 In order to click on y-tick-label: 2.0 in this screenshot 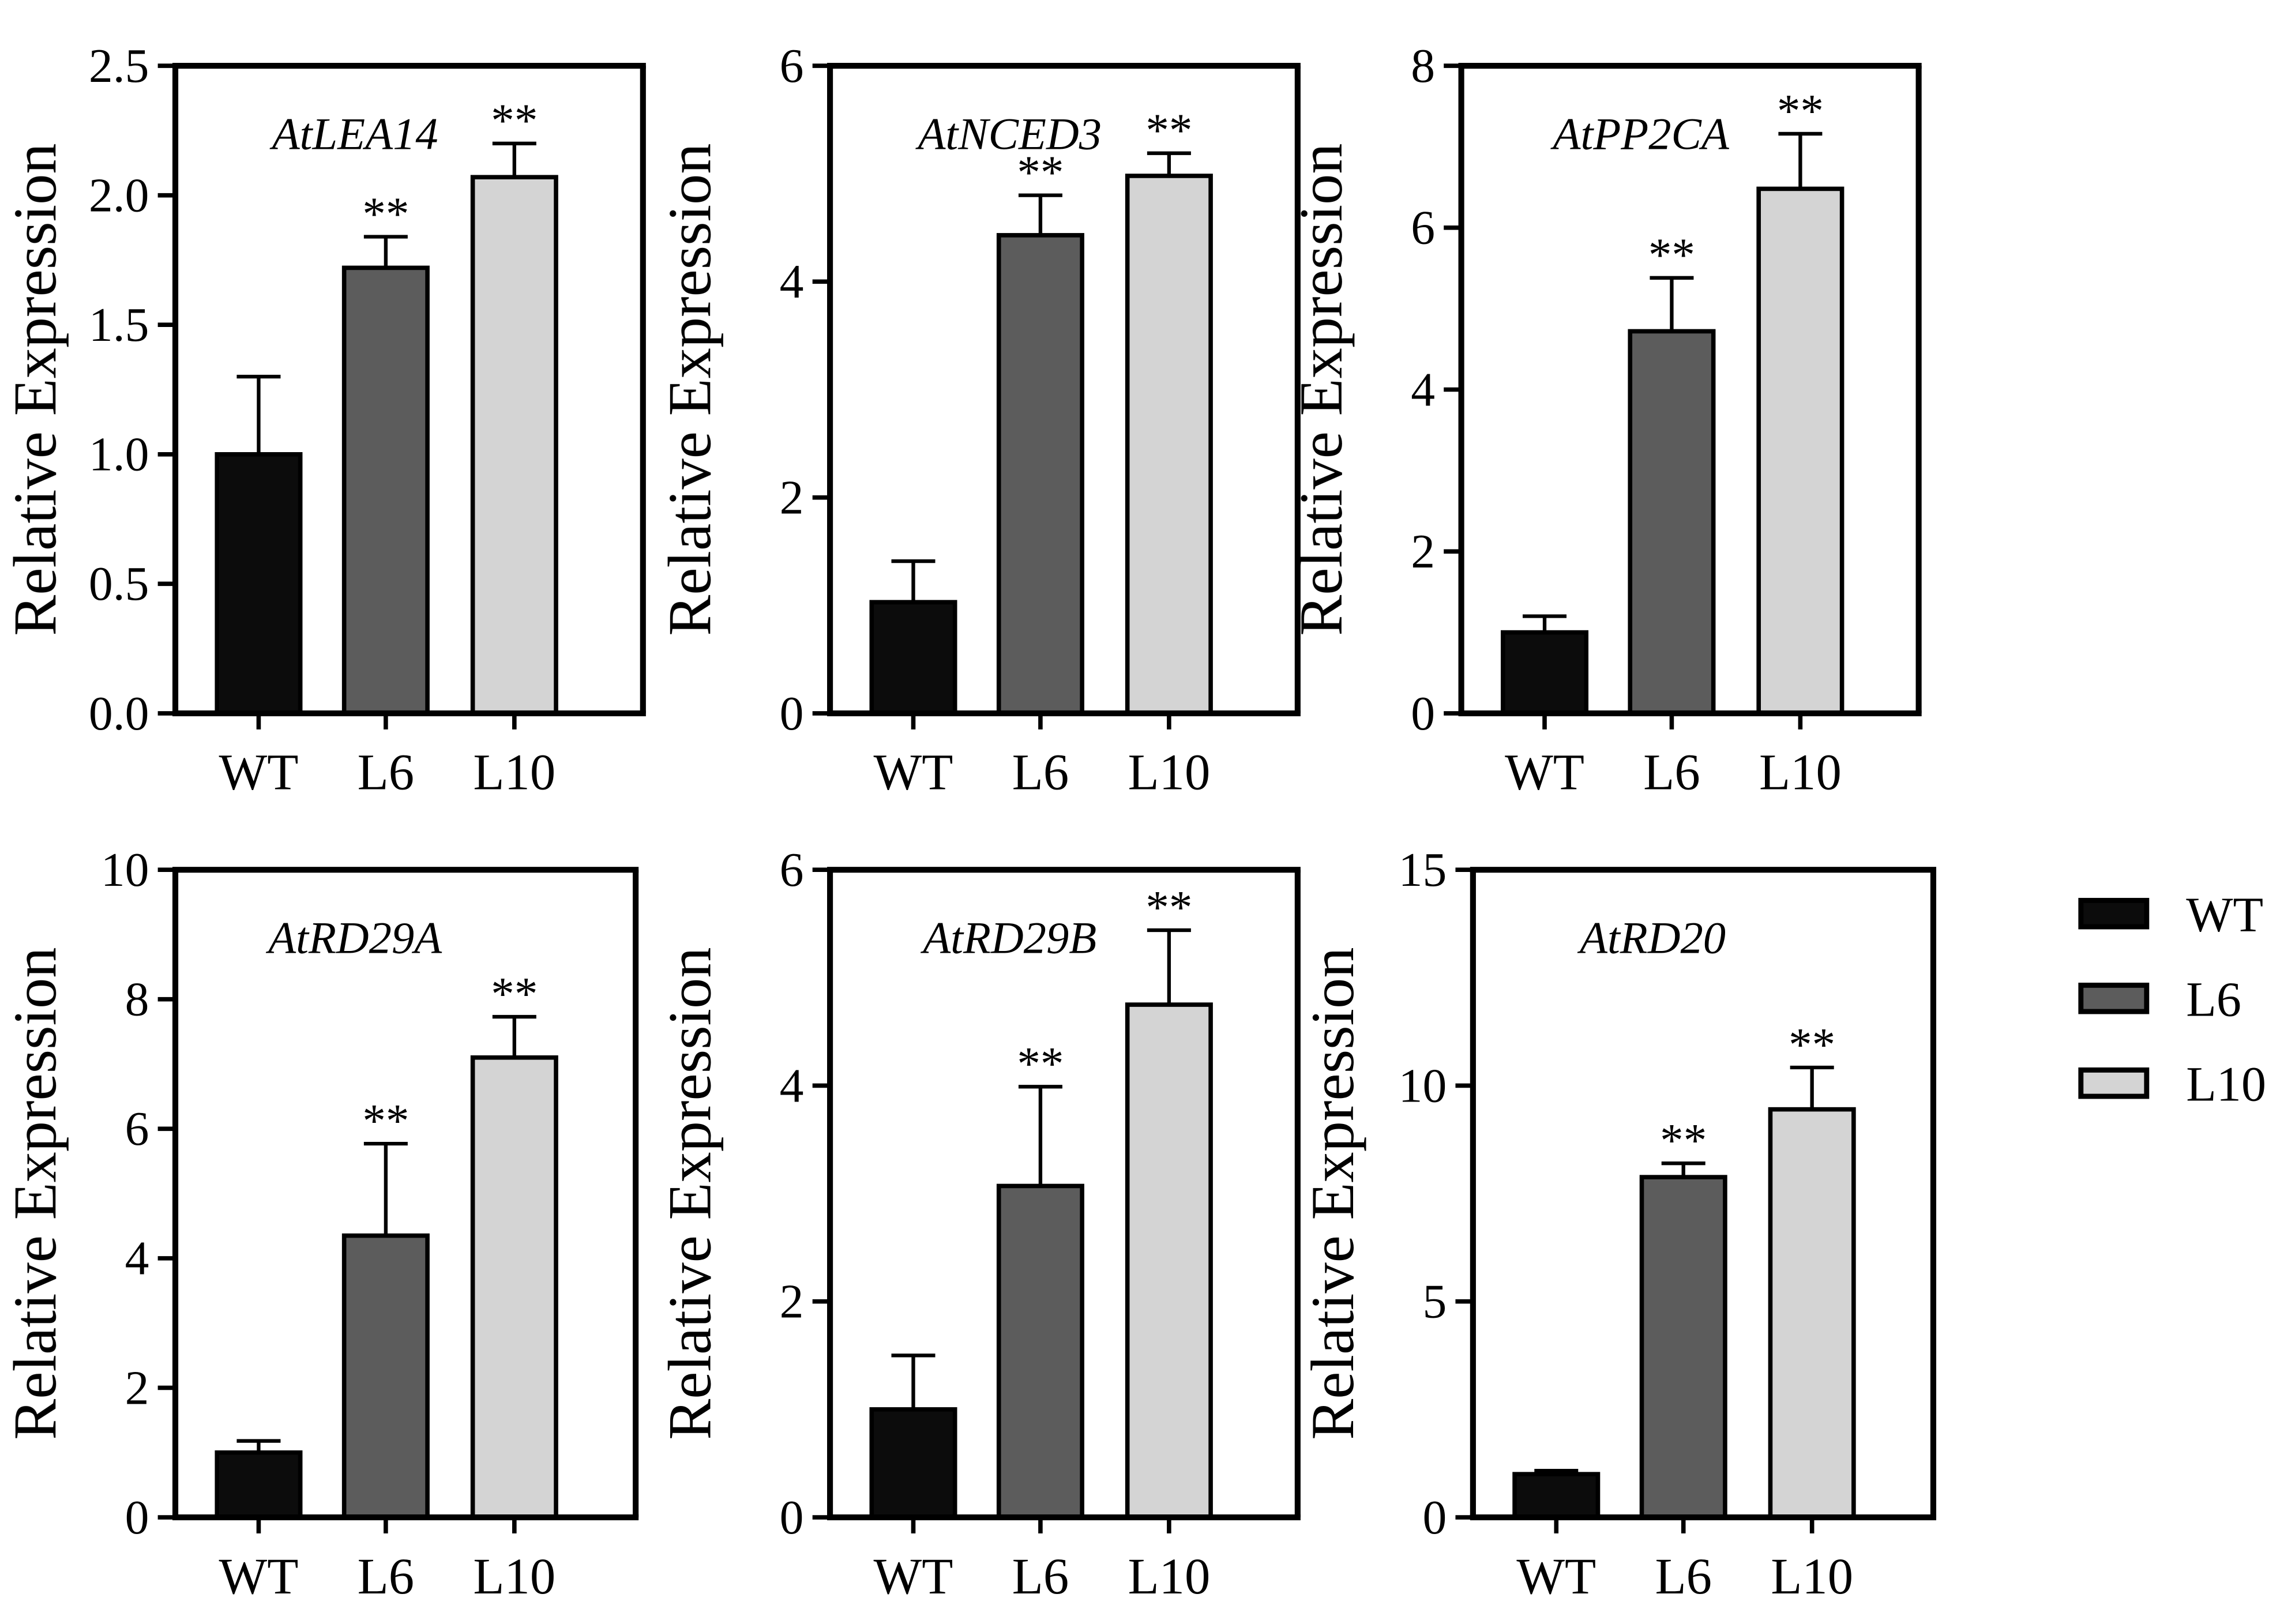, I will do `click(119, 196)`.